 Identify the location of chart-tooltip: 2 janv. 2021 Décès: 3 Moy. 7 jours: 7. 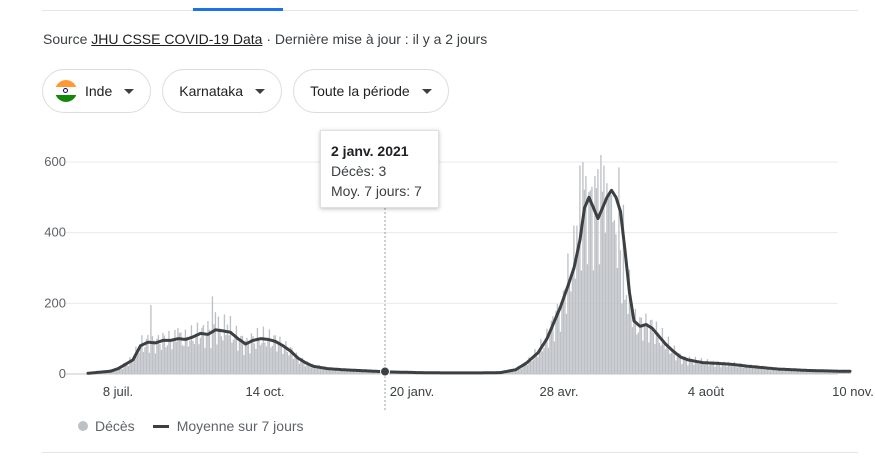
(379, 169).